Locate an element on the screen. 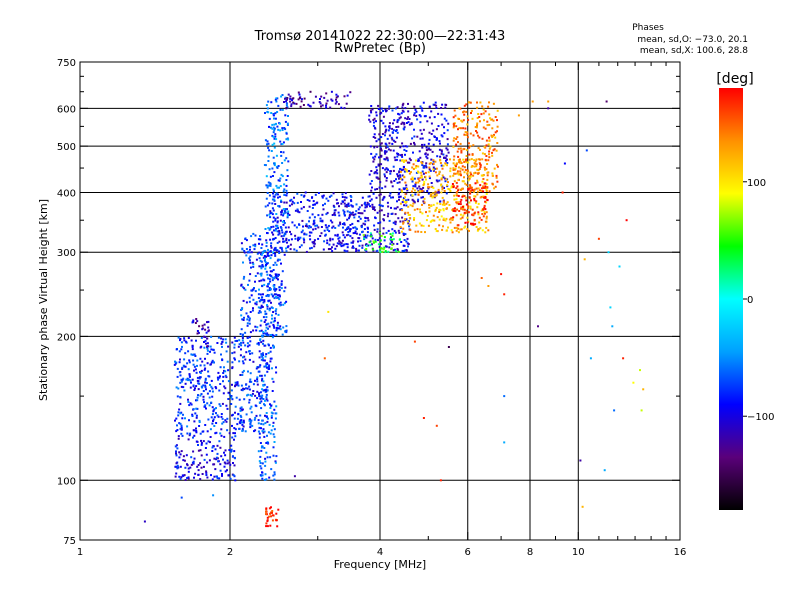  y-tick-label: 75 is located at coordinates (69, 541).